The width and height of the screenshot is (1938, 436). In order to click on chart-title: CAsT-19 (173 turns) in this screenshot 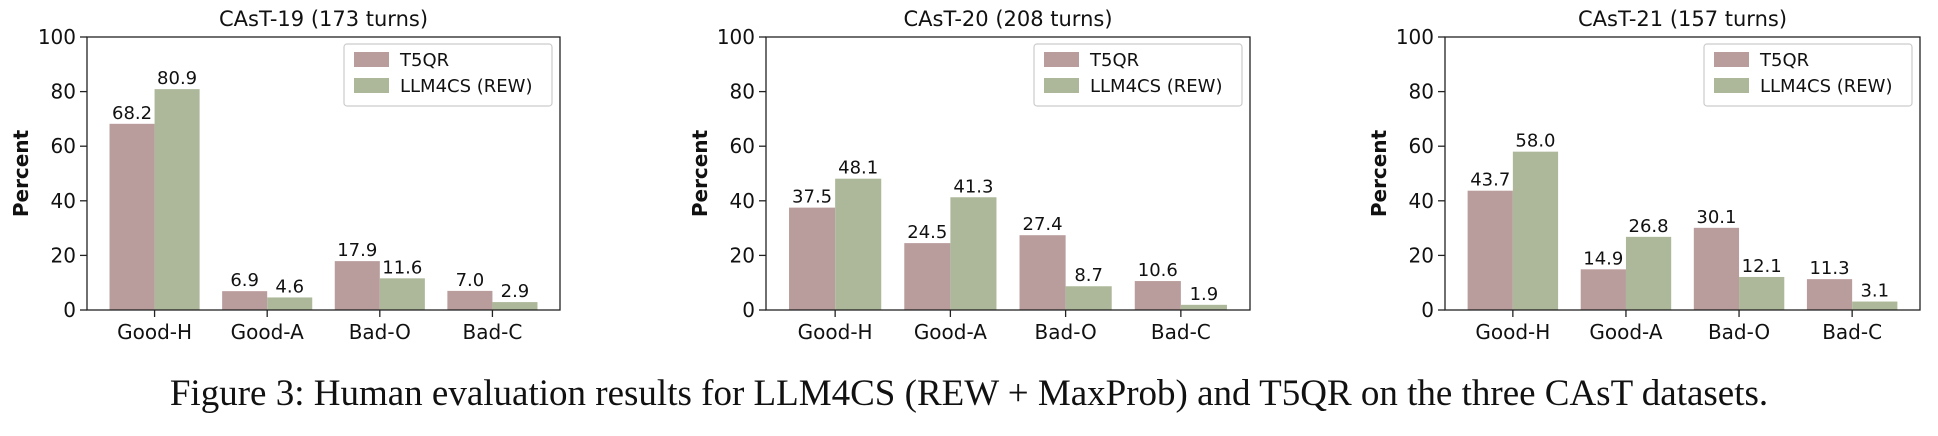, I will do `click(323, 19)`.